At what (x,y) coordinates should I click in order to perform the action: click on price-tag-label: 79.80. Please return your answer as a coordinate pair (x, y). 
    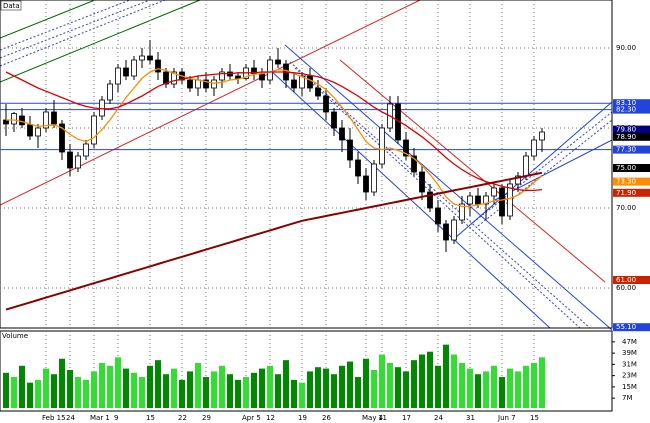
    Looking at the image, I should click on (626, 130).